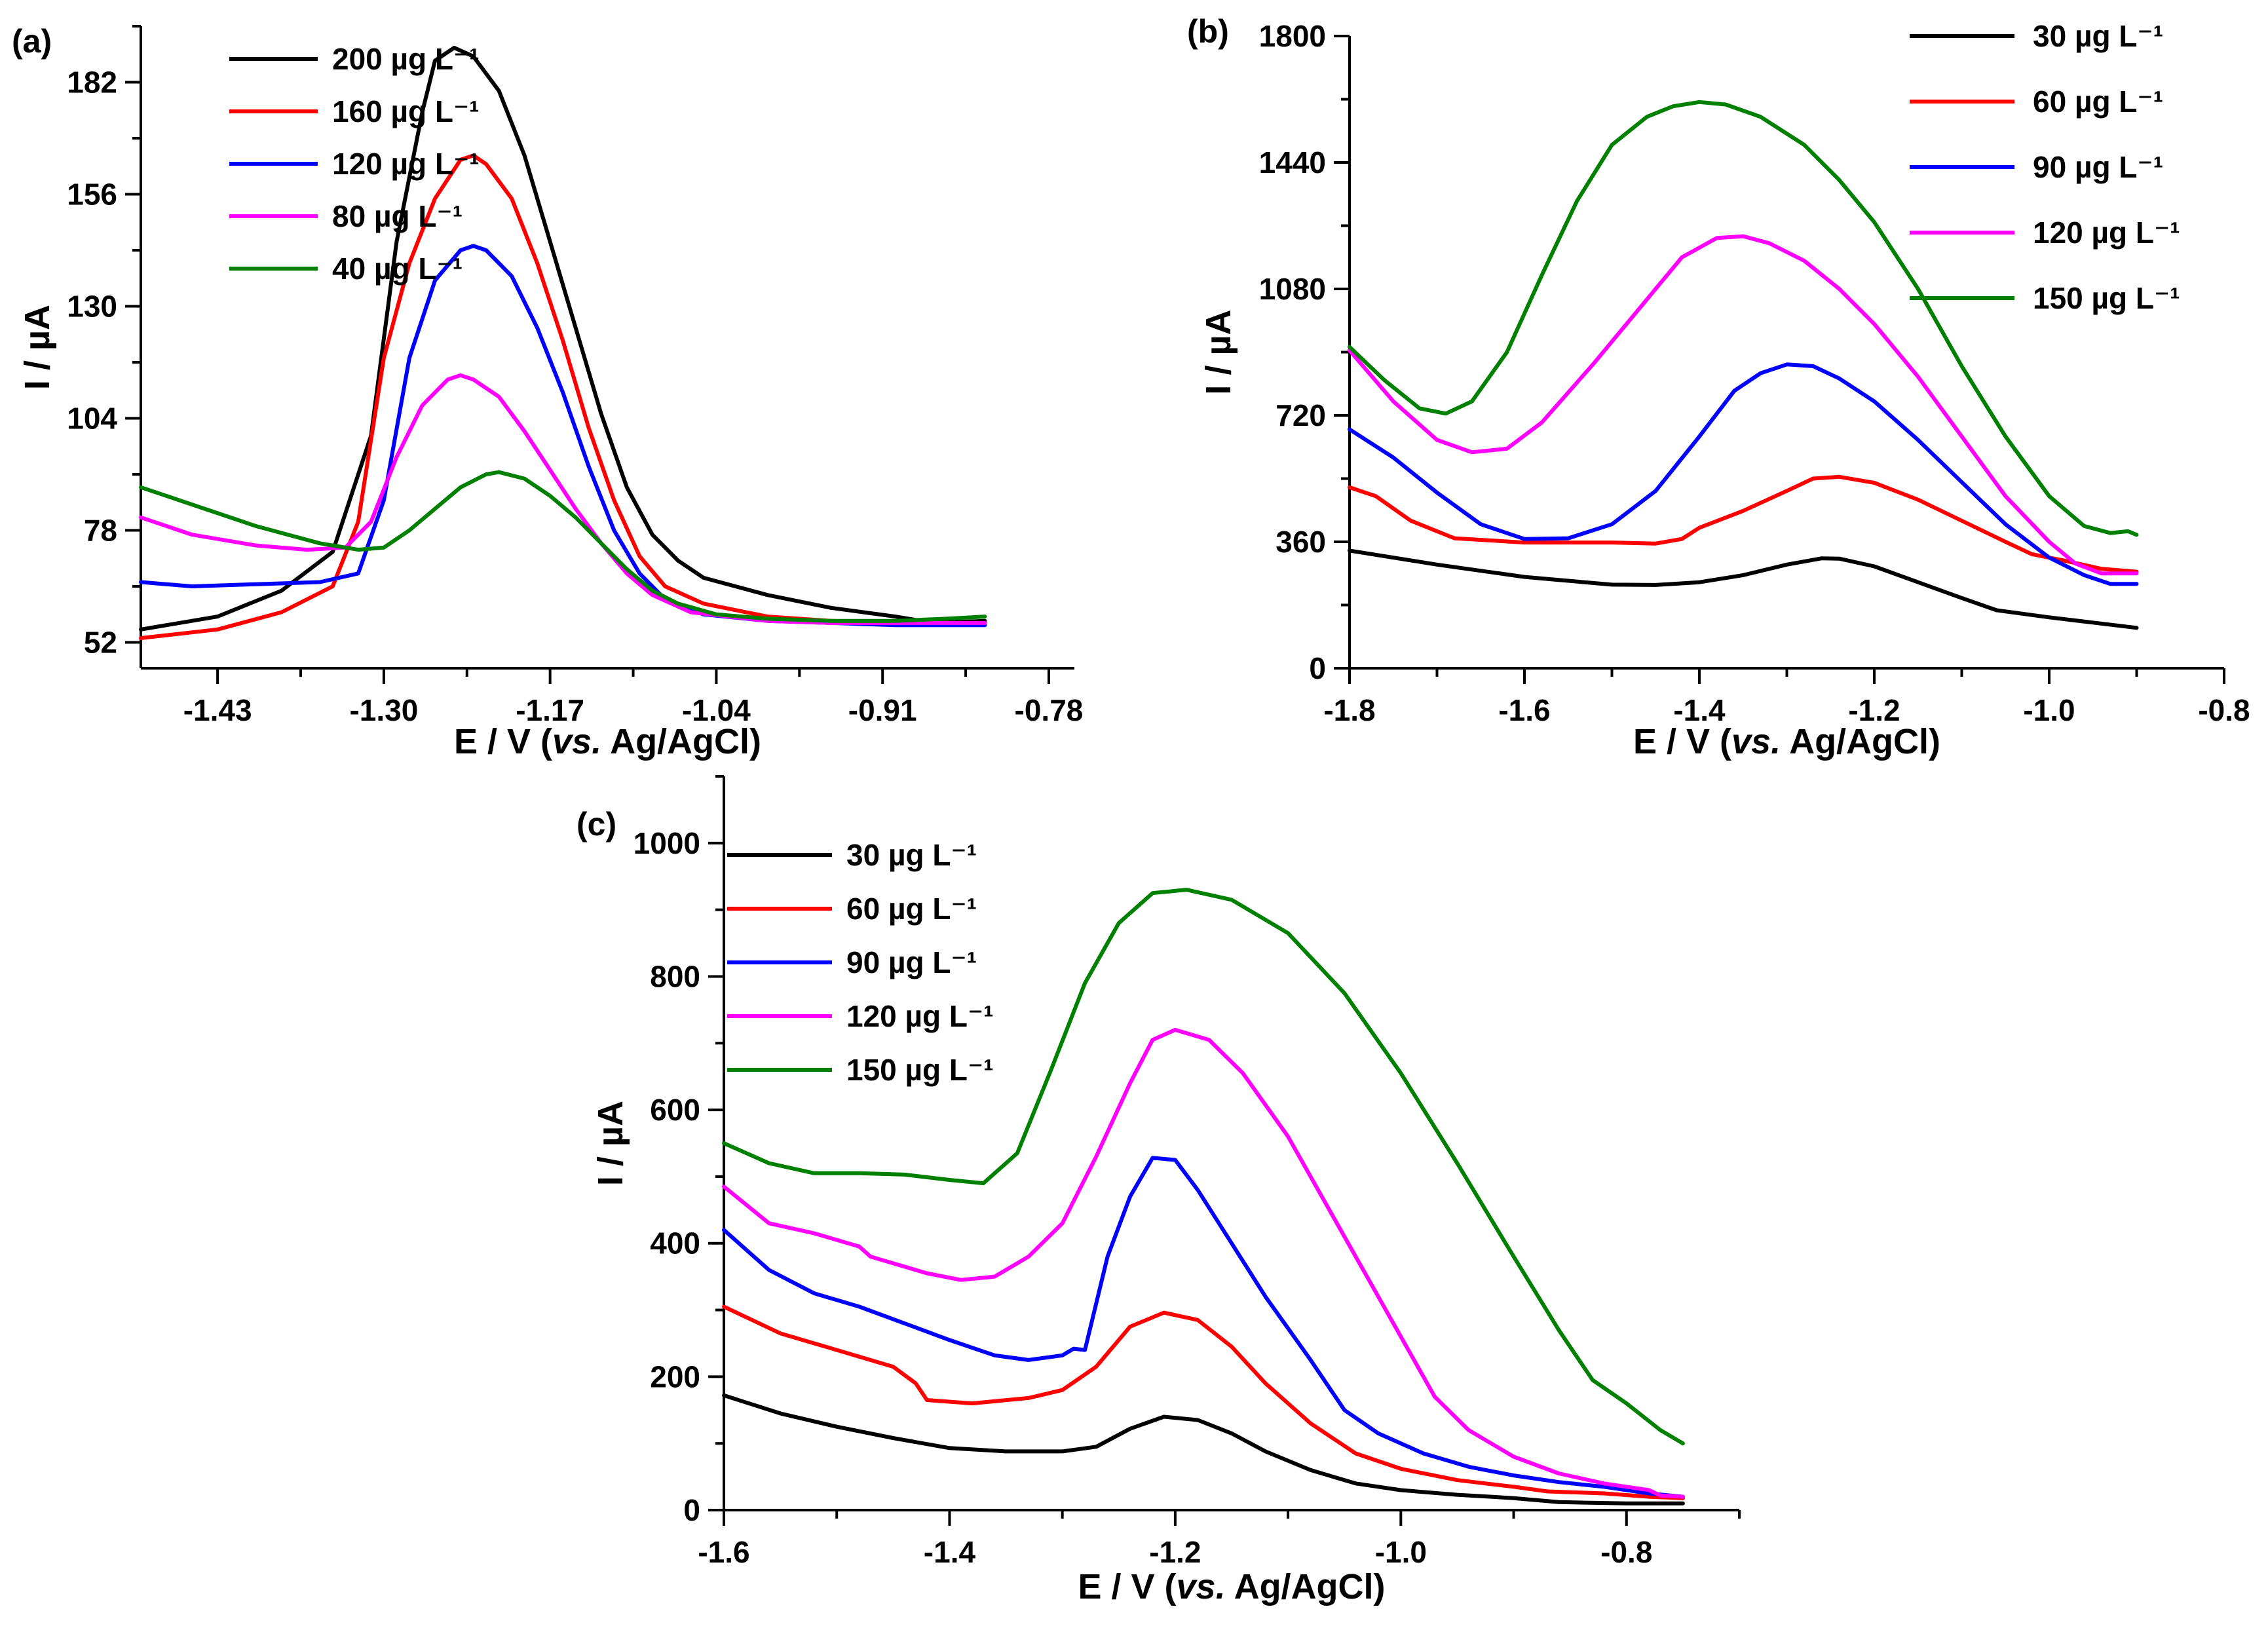  I want to click on y-tick-label: 400, so click(675, 1243).